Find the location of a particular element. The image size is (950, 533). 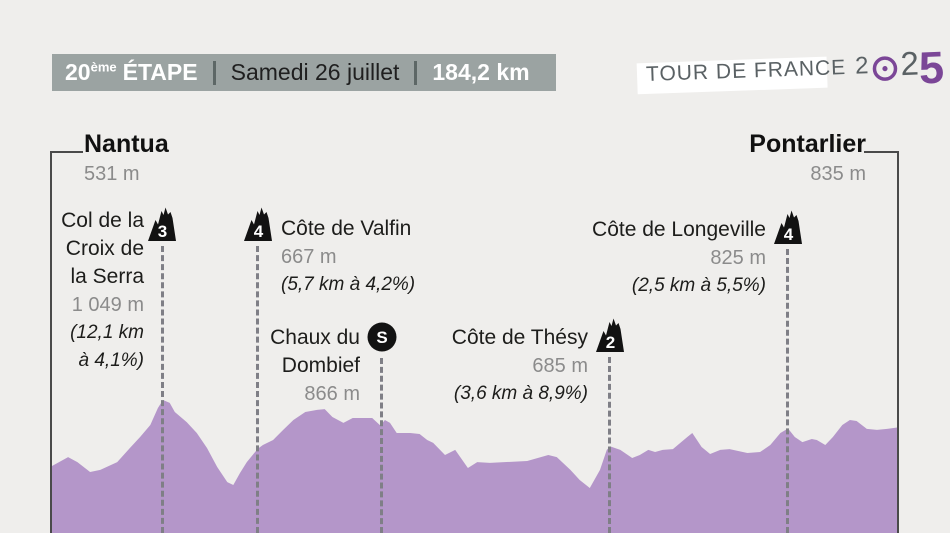

climb-category-number: 2 is located at coordinates (610, 342).